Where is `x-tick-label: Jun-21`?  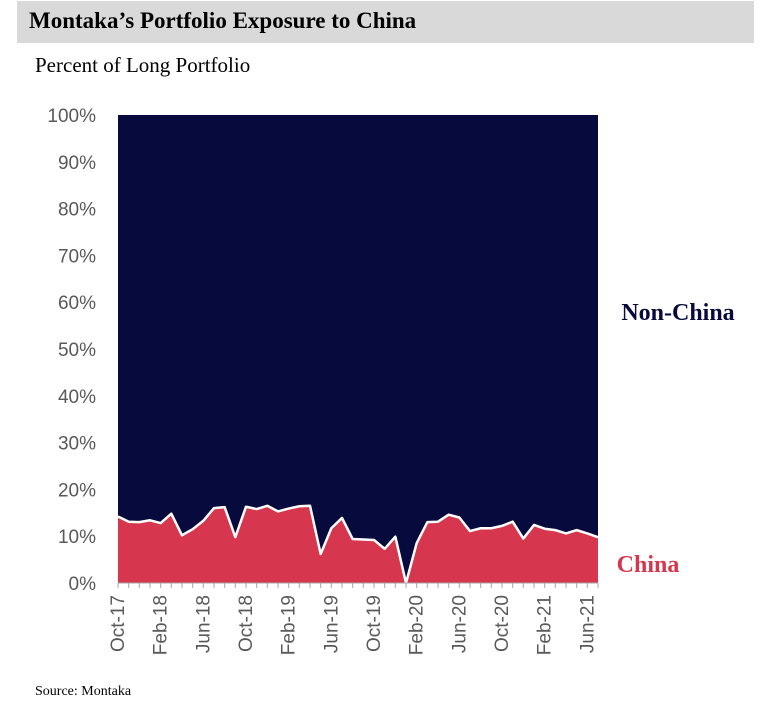 x-tick-label: Jun-21 is located at coordinates (587, 624).